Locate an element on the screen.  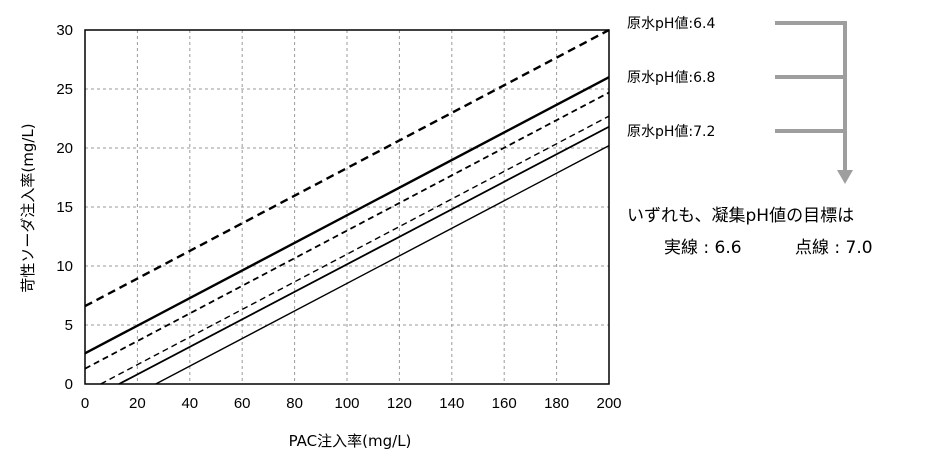
legend-dotted-label: 点線 : 7.0 is located at coordinates (834, 248).